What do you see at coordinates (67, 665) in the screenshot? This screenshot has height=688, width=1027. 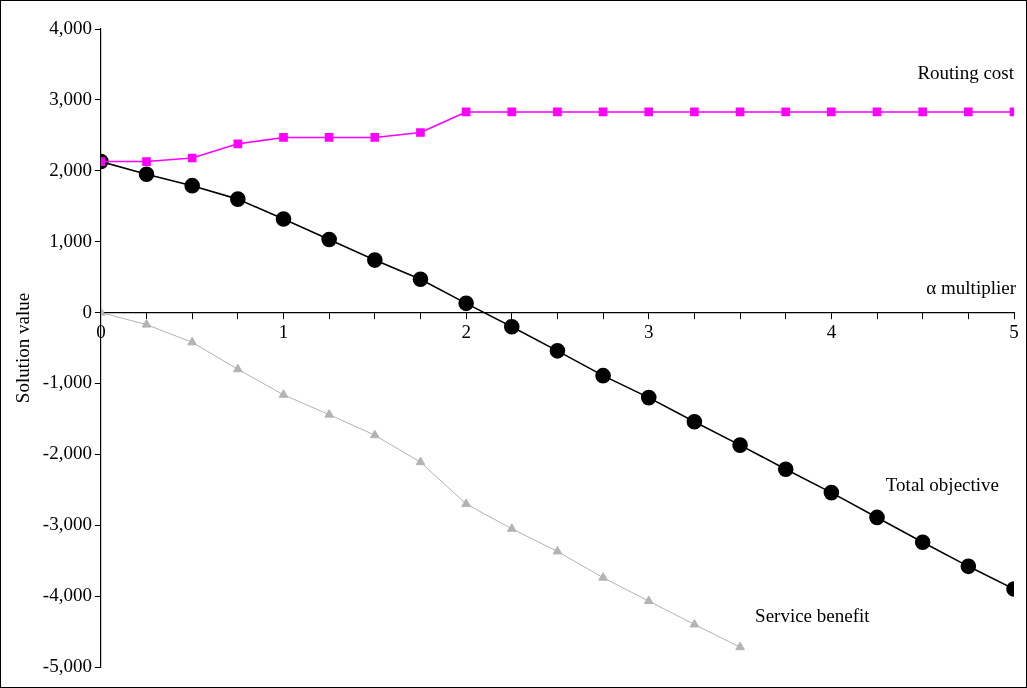 I see `y-tick-label: -5,000` at bounding box center [67, 665].